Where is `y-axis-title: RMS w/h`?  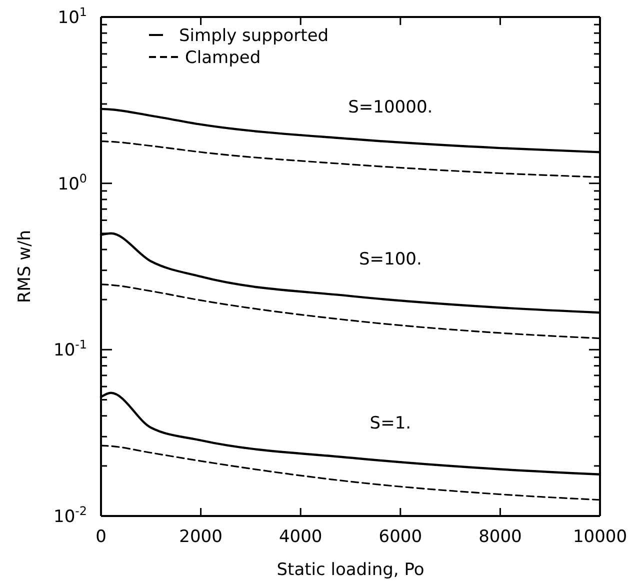
y-axis-title: RMS w/h is located at coordinates (25, 267).